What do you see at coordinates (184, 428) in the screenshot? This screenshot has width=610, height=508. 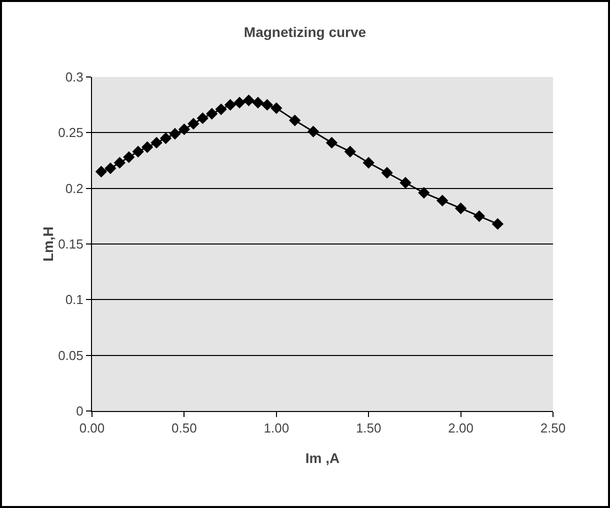 I see `x-tick-label: 0.50` at bounding box center [184, 428].